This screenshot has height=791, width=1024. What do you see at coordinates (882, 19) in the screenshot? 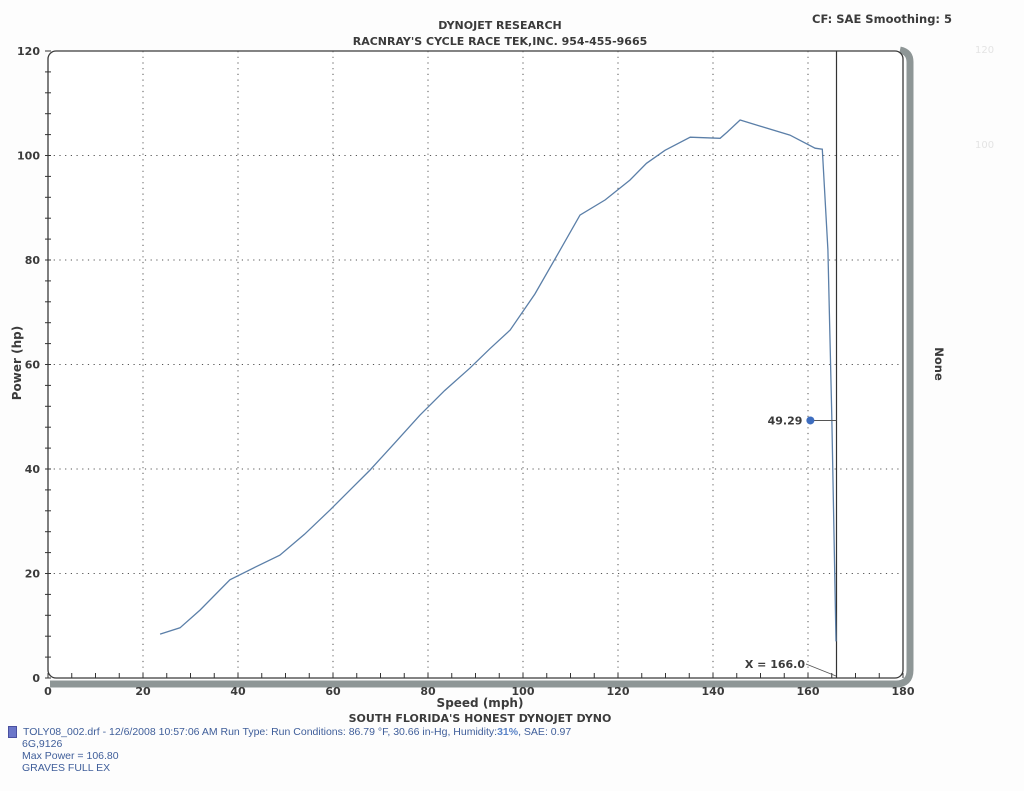
I see `correction-factor-label: CF: SAE Smoothing: 5` at bounding box center [882, 19].